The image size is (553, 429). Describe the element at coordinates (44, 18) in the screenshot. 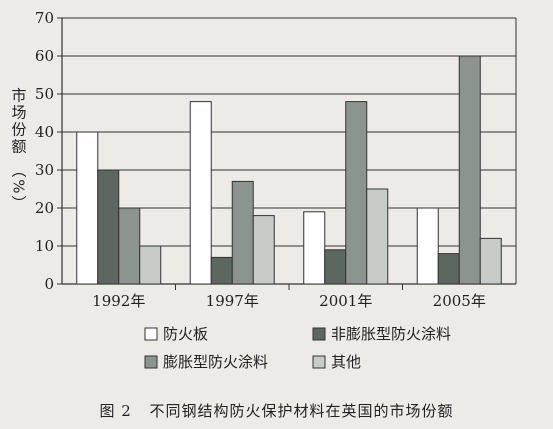

I see `y-tick-label: 70` at that location.